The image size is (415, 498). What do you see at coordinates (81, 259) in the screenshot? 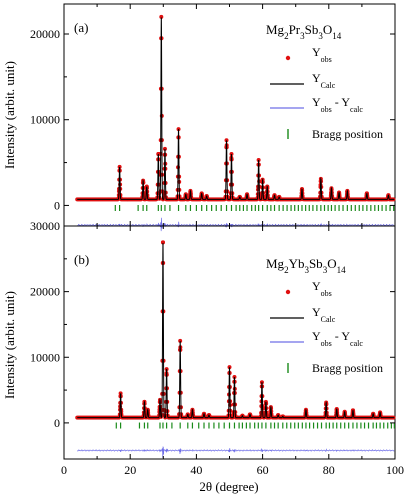
I see `panel-b-label: (b)` at bounding box center [81, 259].